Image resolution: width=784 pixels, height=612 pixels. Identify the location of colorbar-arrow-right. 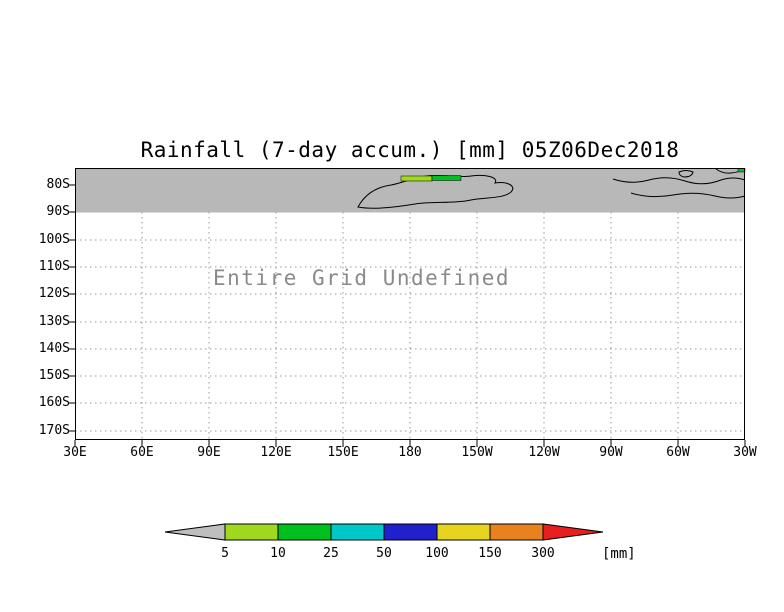
(573, 532).